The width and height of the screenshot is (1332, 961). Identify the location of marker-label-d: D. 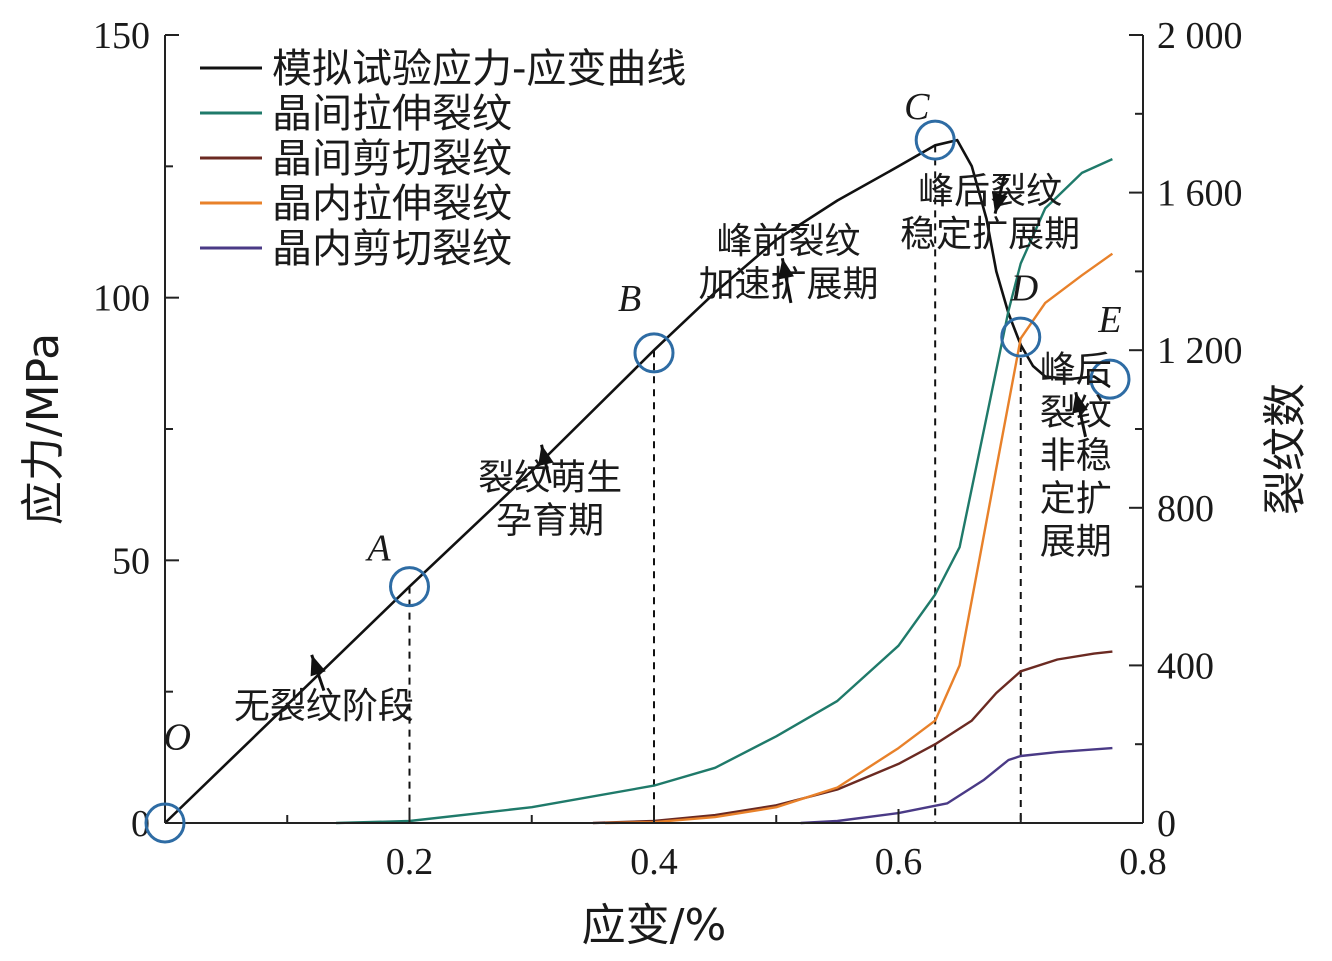
(1024, 288).